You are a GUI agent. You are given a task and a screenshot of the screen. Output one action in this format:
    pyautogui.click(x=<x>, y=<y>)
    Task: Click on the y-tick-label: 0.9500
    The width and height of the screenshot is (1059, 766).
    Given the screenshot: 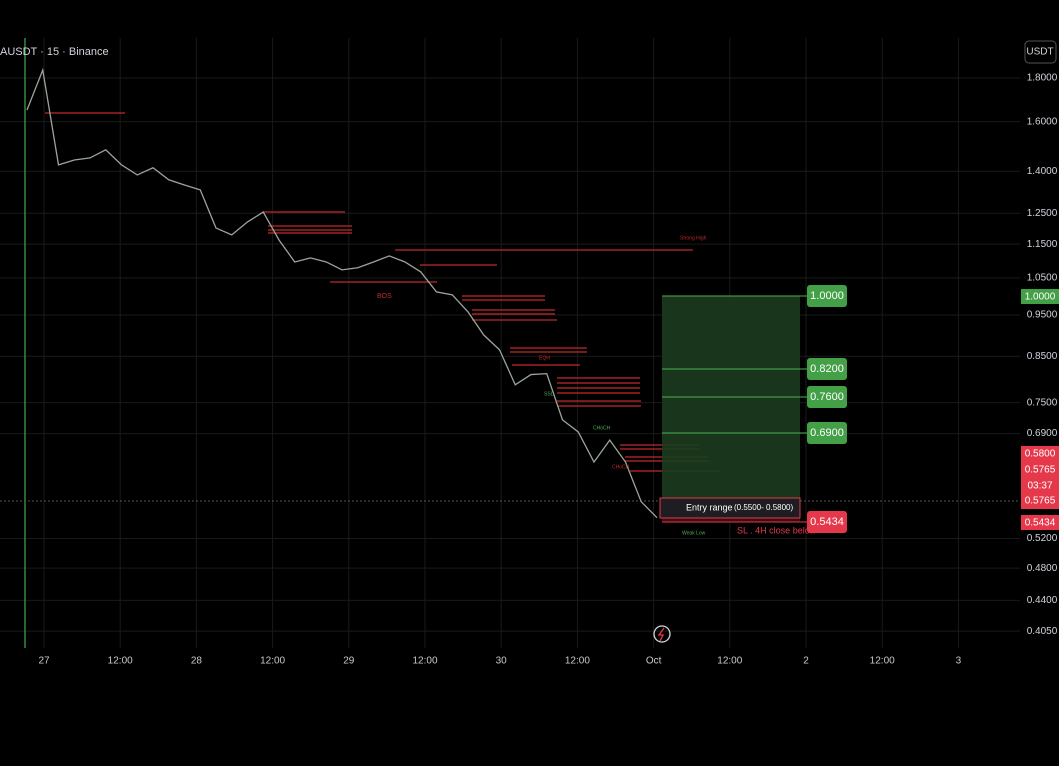 What is the action you would take?
    pyautogui.click(x=1042, y=315)
    